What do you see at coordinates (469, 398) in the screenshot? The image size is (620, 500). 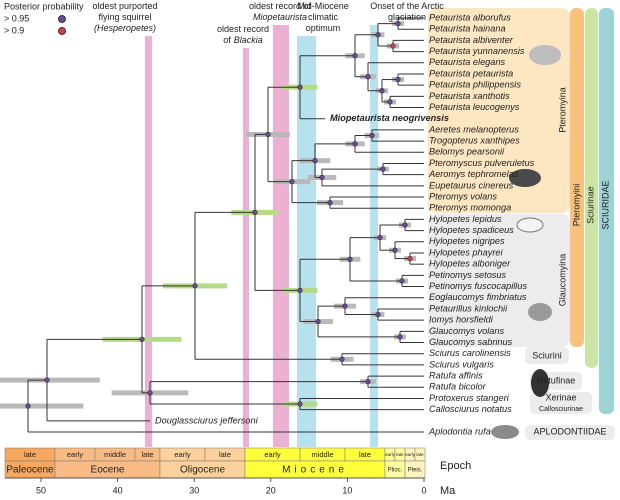 I see `taxon-label: Protoxerus stangeri` at bounding box center [469, 398].